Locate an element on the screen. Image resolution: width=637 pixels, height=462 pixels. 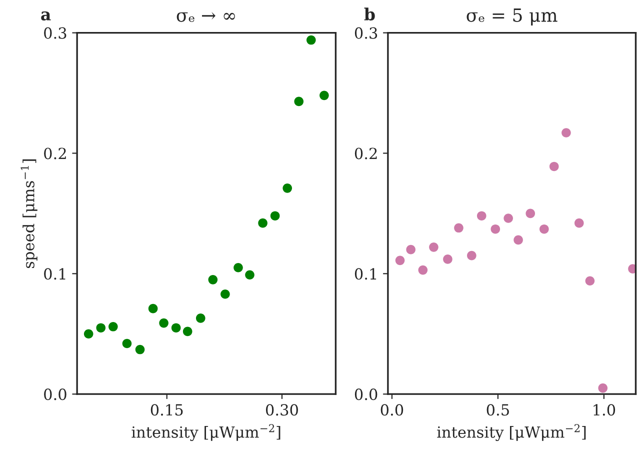
x-tick-label: 0.30 is located at coordinates (282, 410).